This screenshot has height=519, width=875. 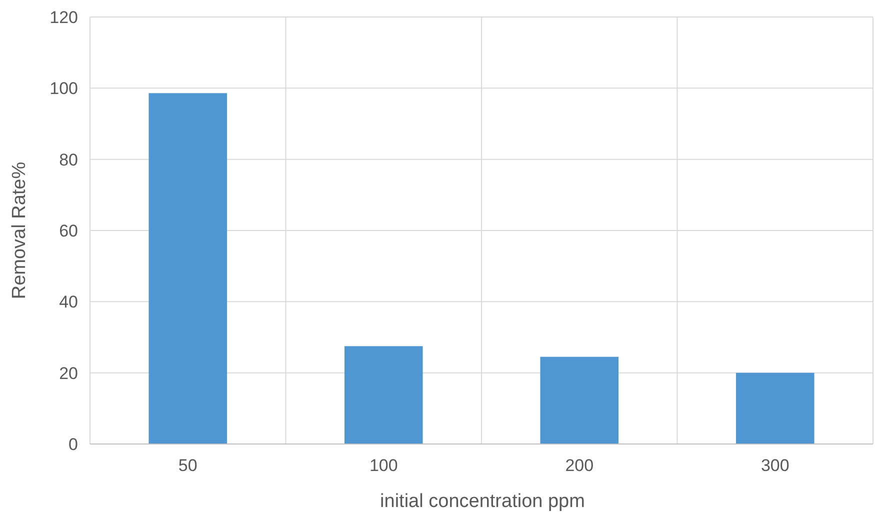 I want to click on y-tick-label: 120, so click(x=64, y=17).